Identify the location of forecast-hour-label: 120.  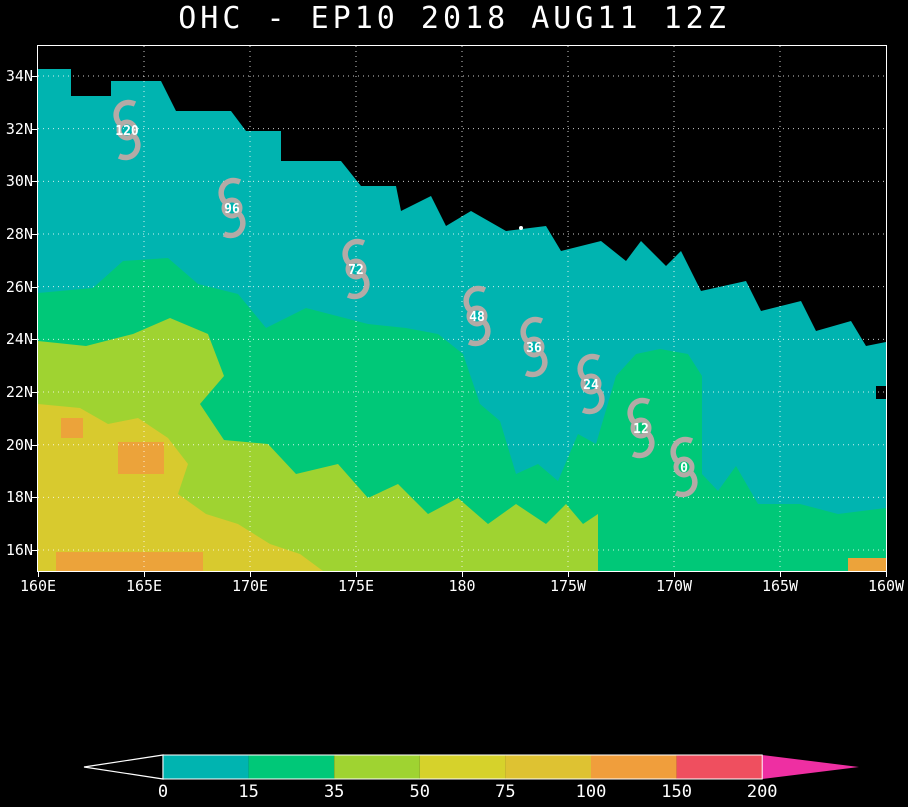
(127, 131).